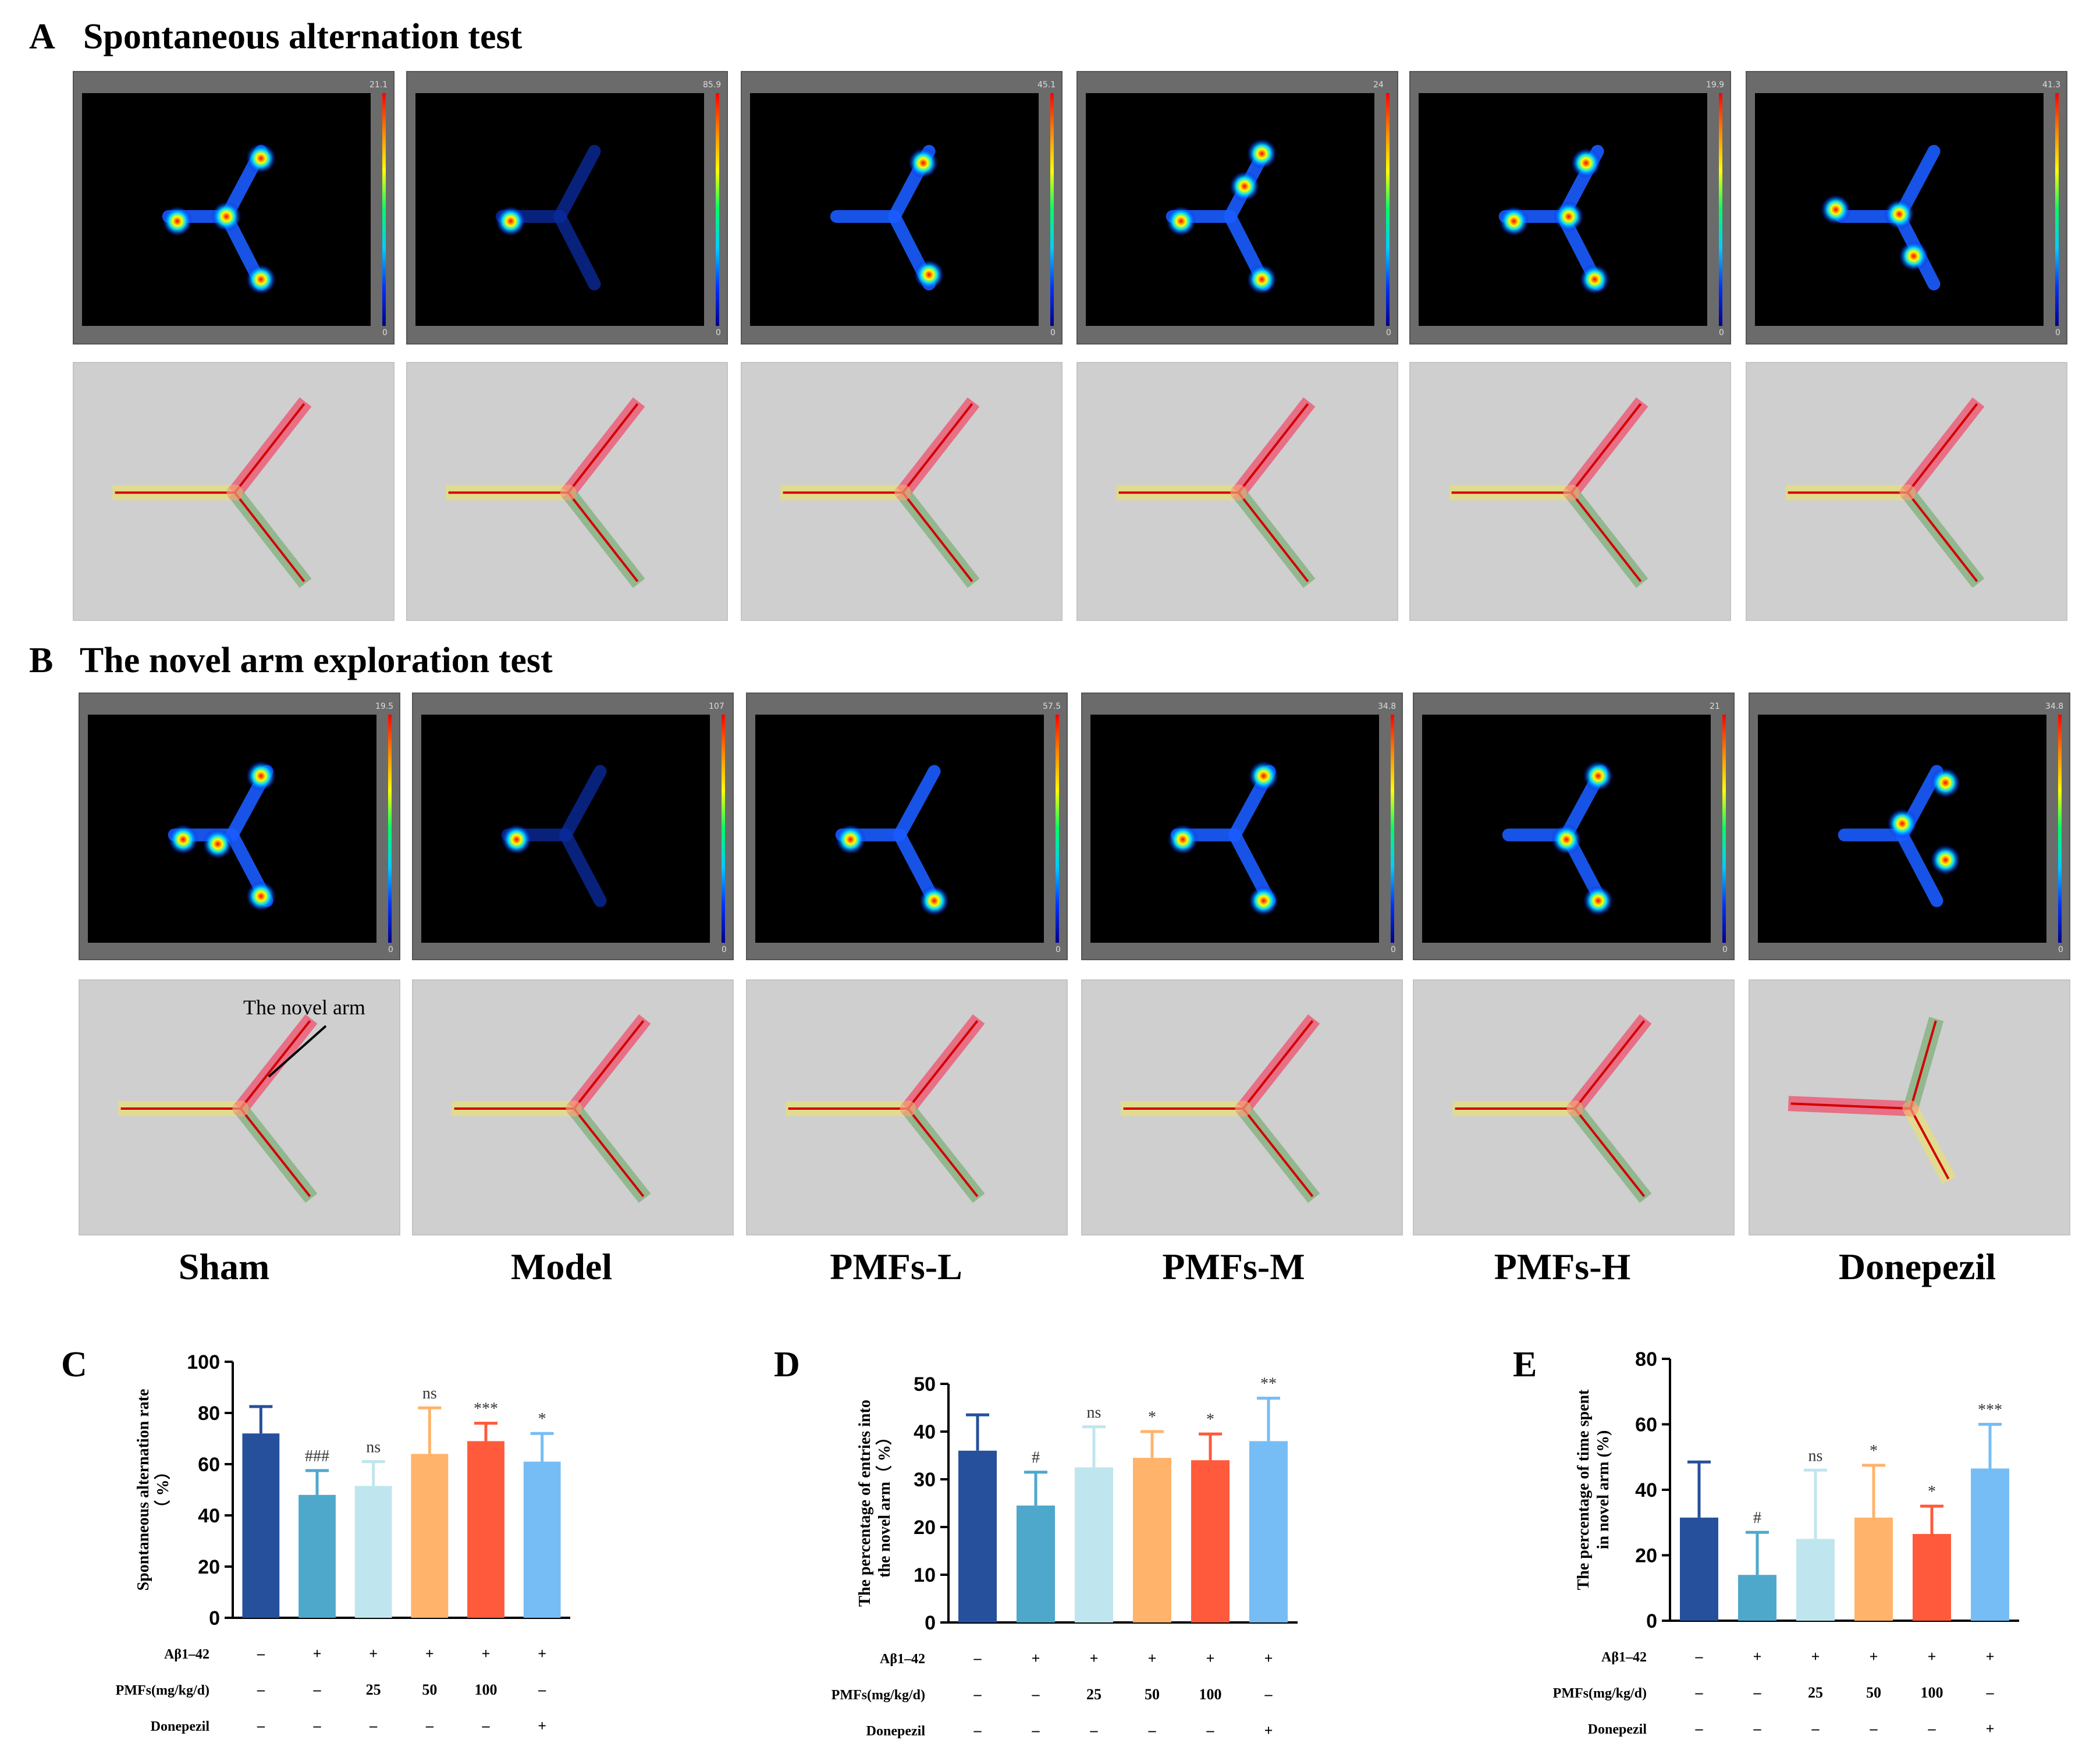 Image resolution: width=2100 pixels, height=1747 pixels. I want to click on heatmap-b-pmfs-h-max: 21, so click(1715, 706).